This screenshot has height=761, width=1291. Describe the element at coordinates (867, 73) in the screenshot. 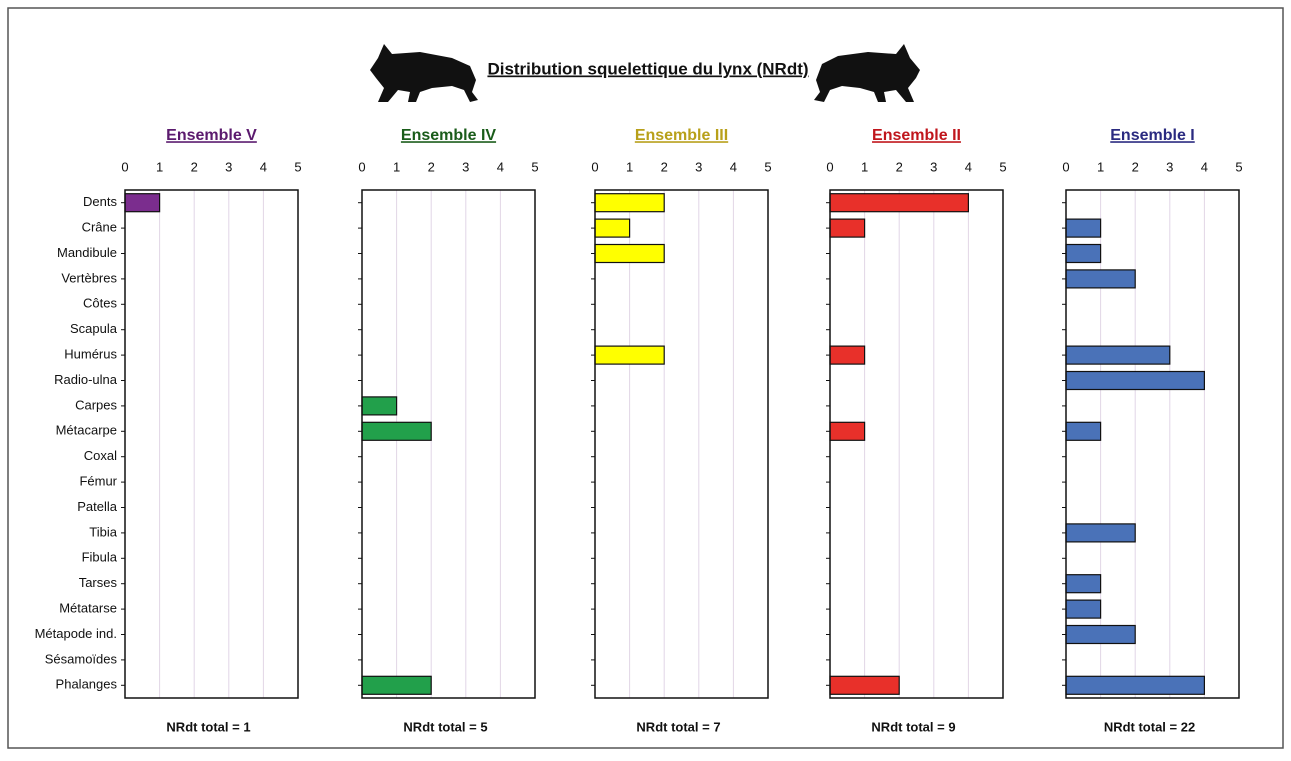

I see `lynx-right` at that location.